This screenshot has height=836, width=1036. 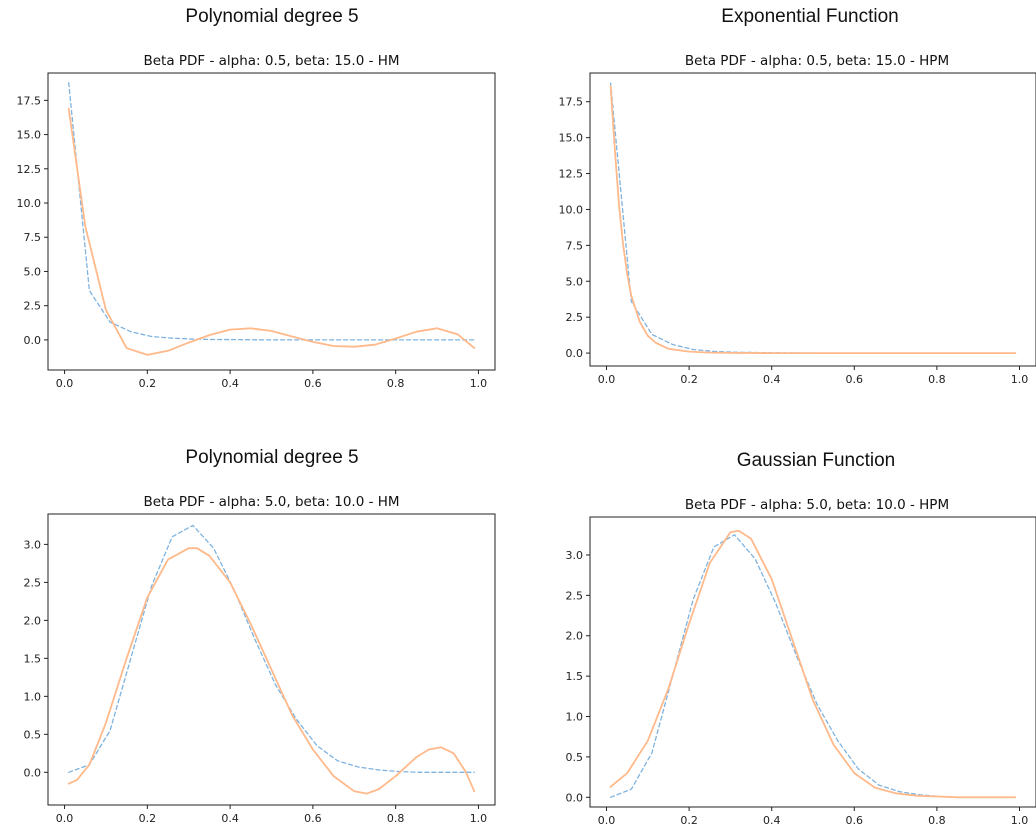 I want to click on chart-subtitle: Beta PDF - alpha: 5.0, beta: 10.0 - HM, so click(x=271, y=502).